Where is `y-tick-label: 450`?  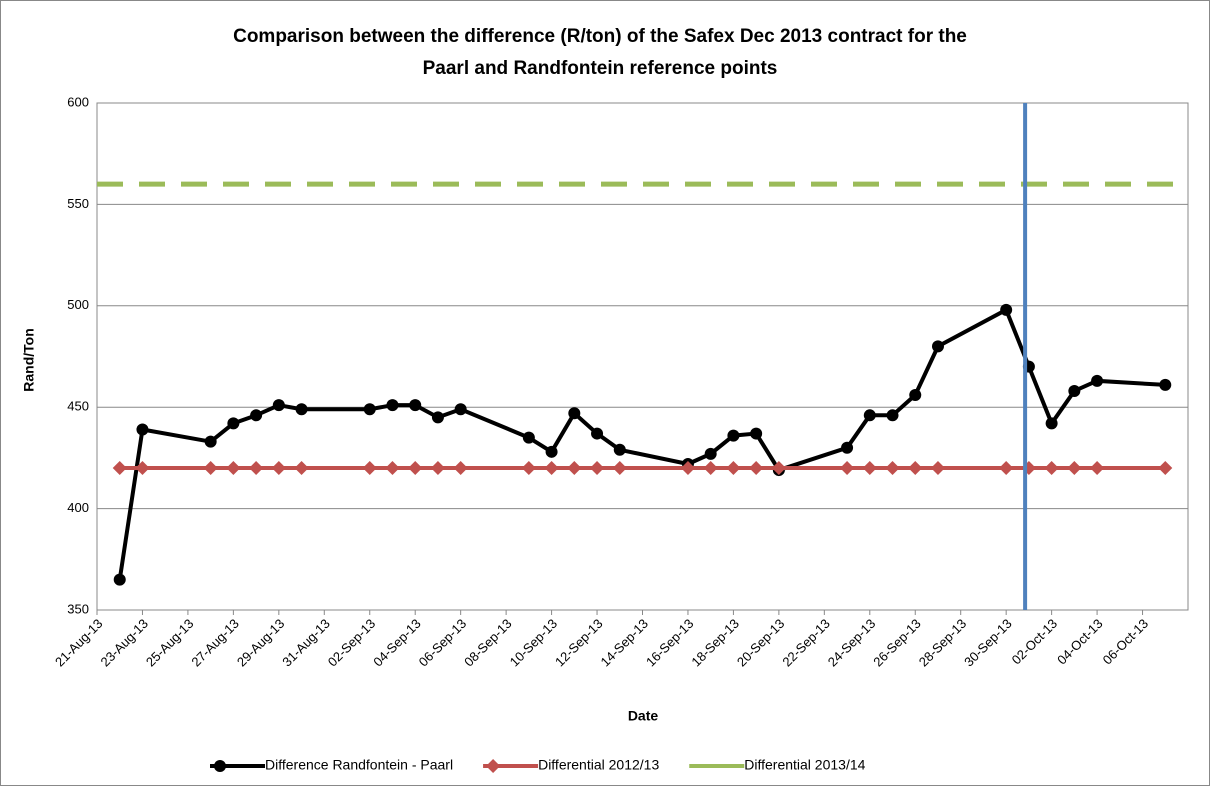 y-tick-label: 450 is located at coordinates (78, 406).